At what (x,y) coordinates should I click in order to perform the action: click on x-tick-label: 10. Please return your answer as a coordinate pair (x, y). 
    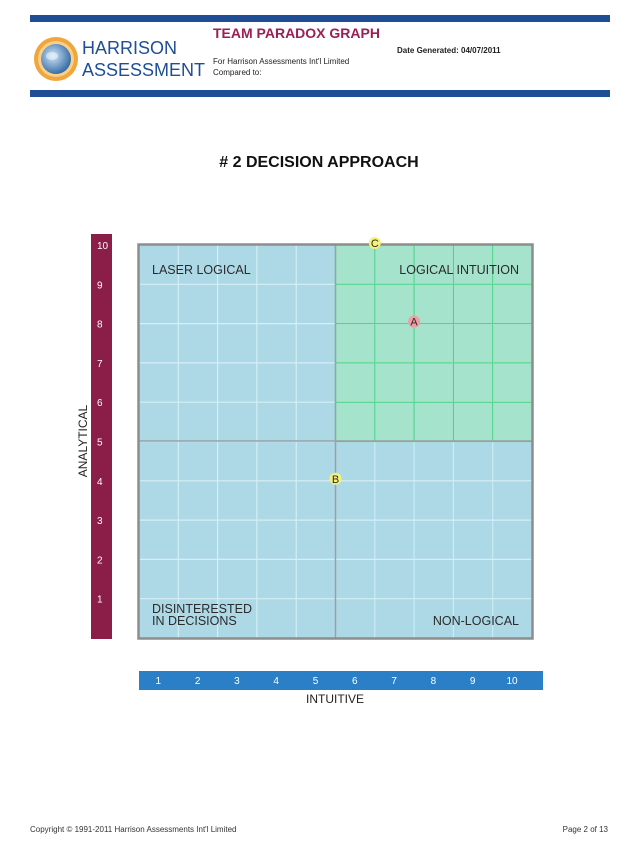
    Looking at the image, I should click on (512, 681).